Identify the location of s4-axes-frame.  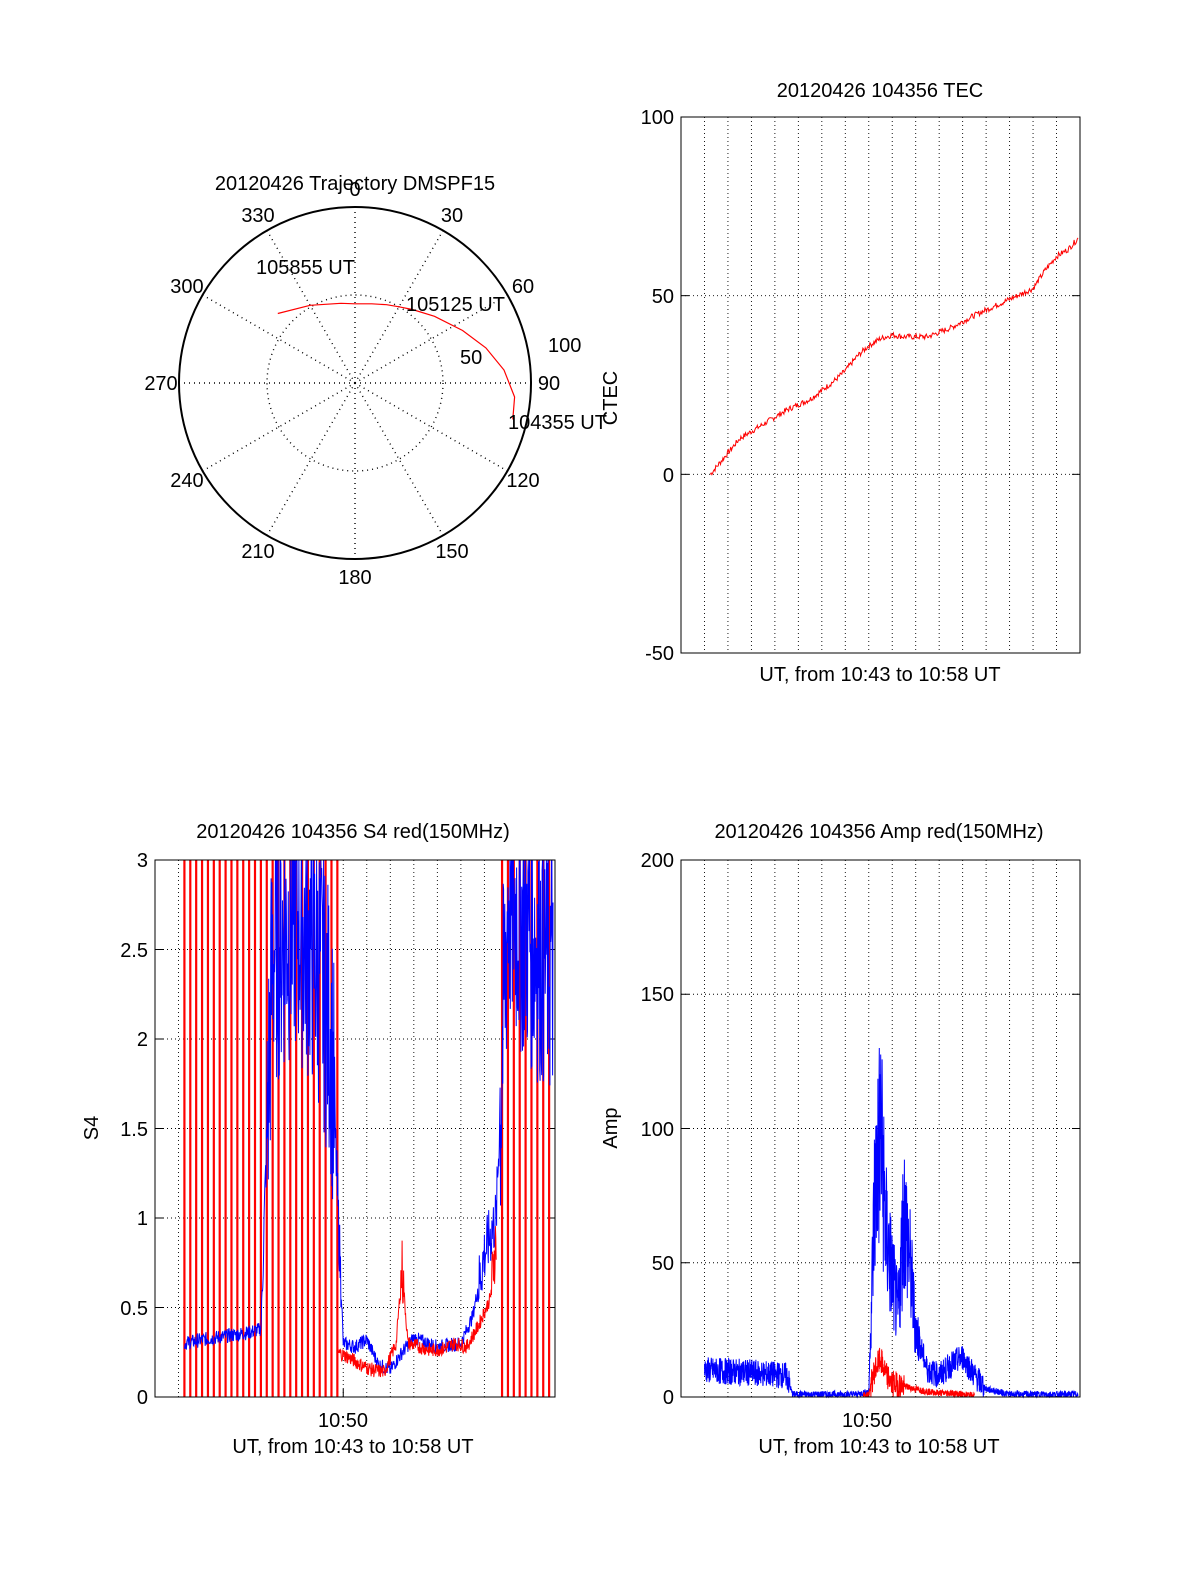
(355, 1128).